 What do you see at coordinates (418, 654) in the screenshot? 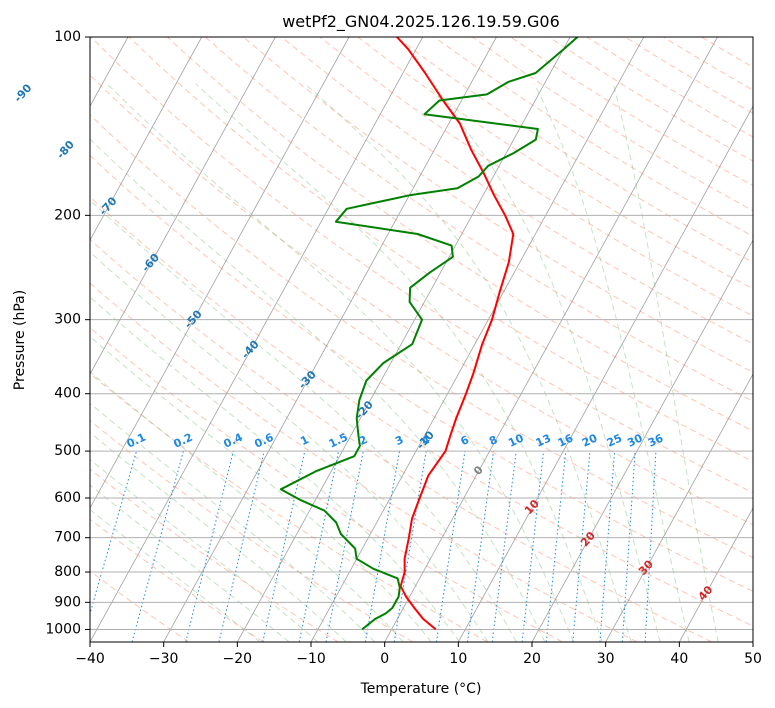
I see `x-axis-ticks: −40 −30 −20 −10 0 10 20 30 40 50` at bounding box center [418, 654].